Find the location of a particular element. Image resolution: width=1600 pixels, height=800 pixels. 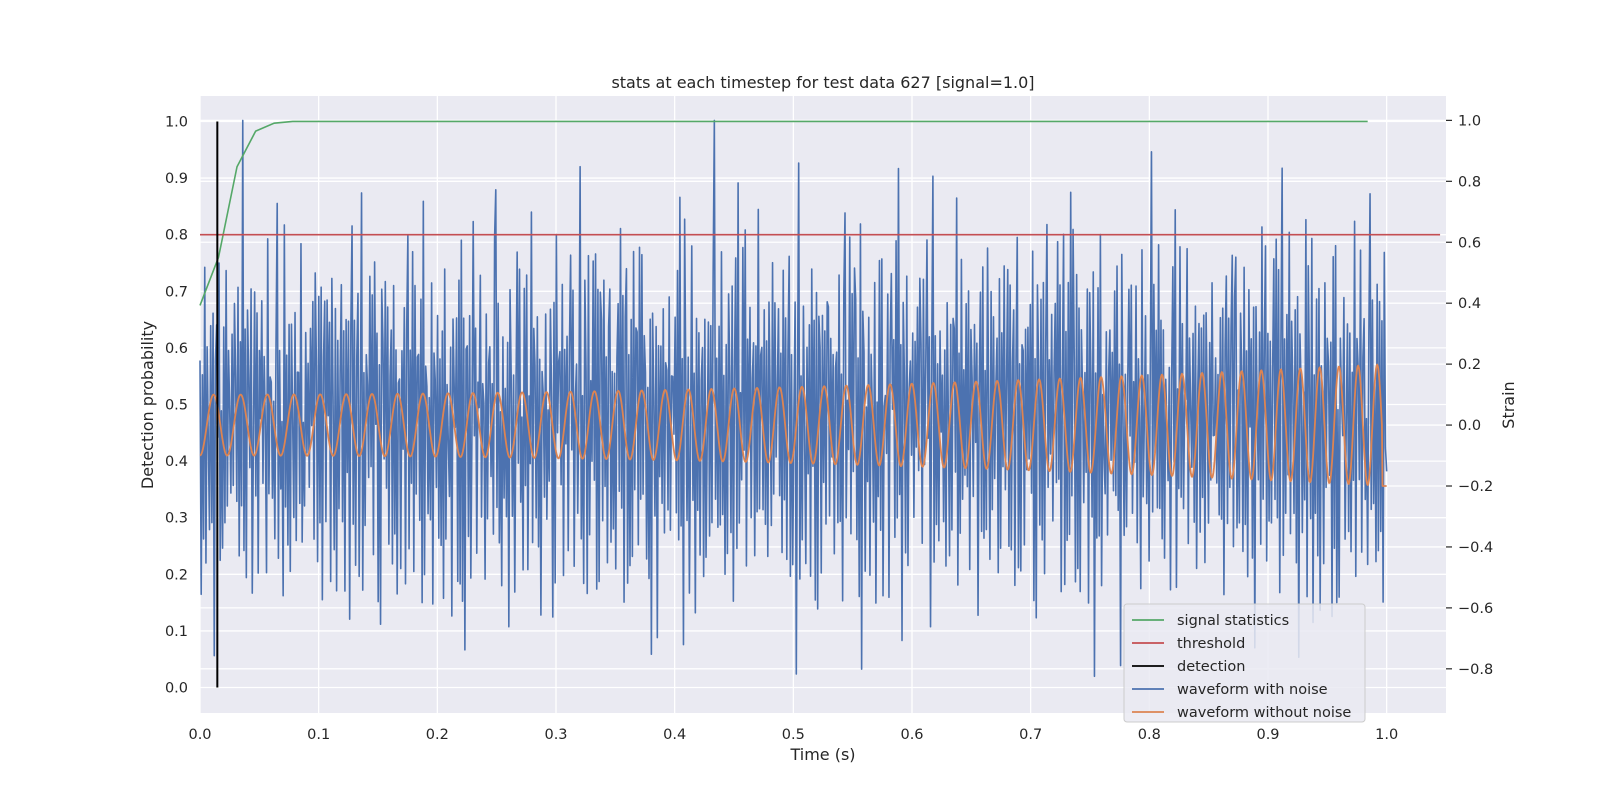

series-waveform-without-noise is located at coordinates (793, 425).